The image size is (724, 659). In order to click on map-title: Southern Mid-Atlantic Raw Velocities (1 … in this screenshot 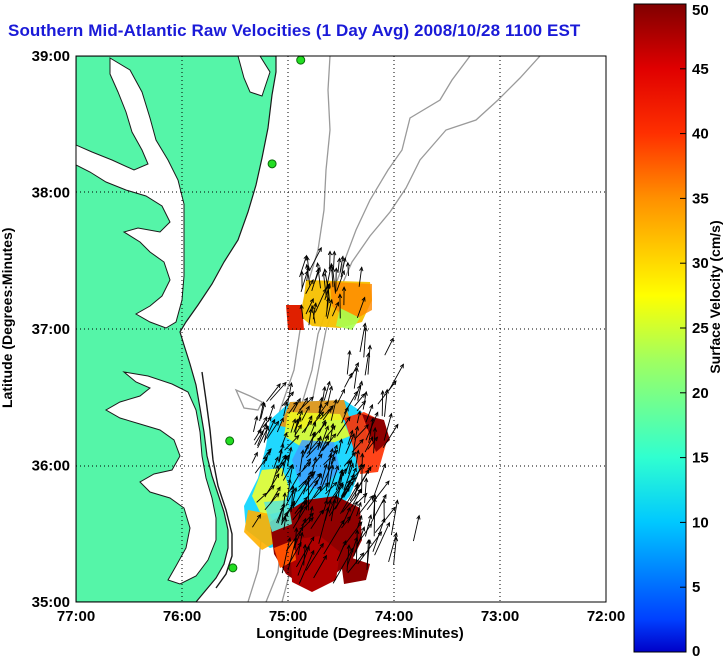, I will do `click(294, 30)`.